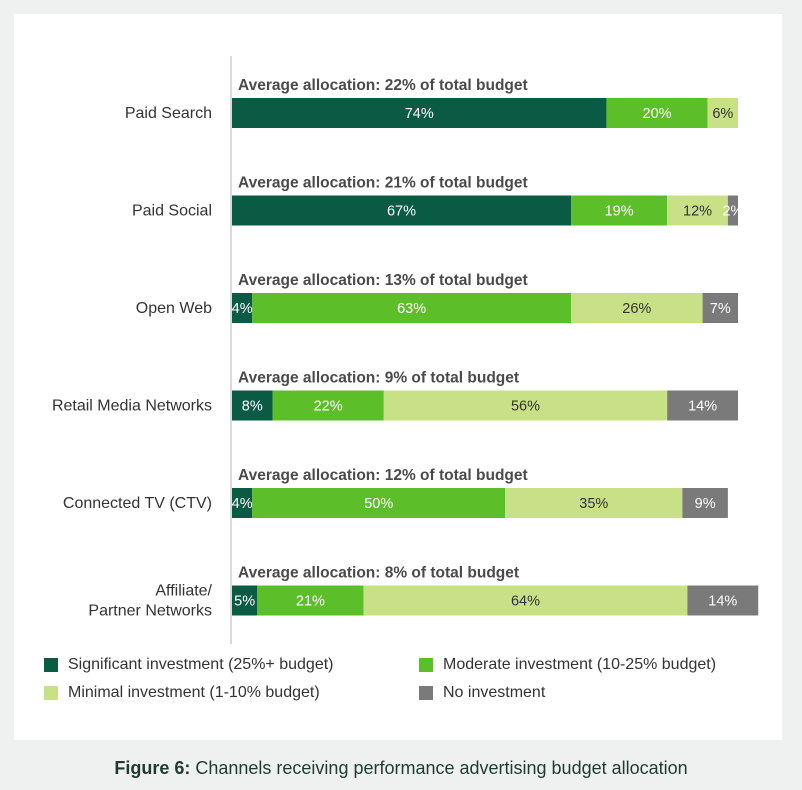 Image resolution: width=802 pixels, height=790 pixels. What do you see at coordinates (383, 475) in the screenshot?
I see `avg-allocation-label: Average allocation: 12% of total budget` at bounding box center [383, 475].